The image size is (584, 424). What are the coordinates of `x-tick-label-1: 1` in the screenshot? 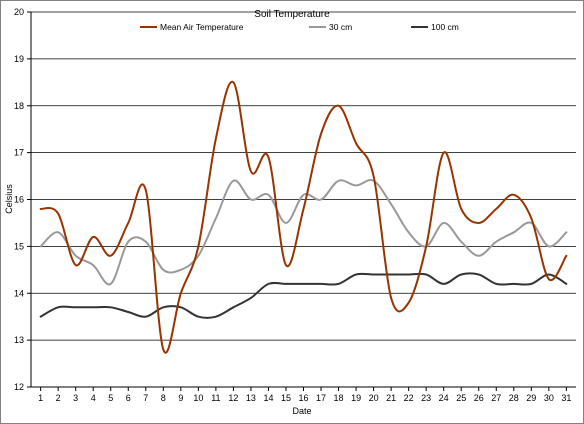 It's located at (40, 398).